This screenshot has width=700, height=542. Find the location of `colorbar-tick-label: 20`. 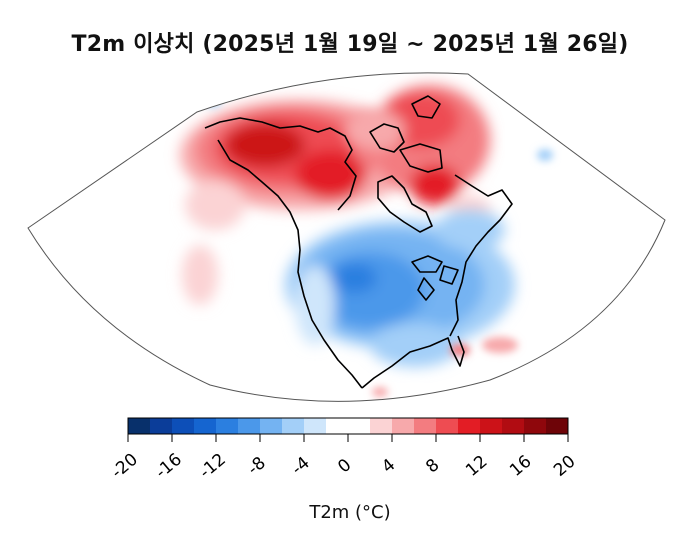

colorbar-tick-label: 20 is located at coordinates (564, 466).